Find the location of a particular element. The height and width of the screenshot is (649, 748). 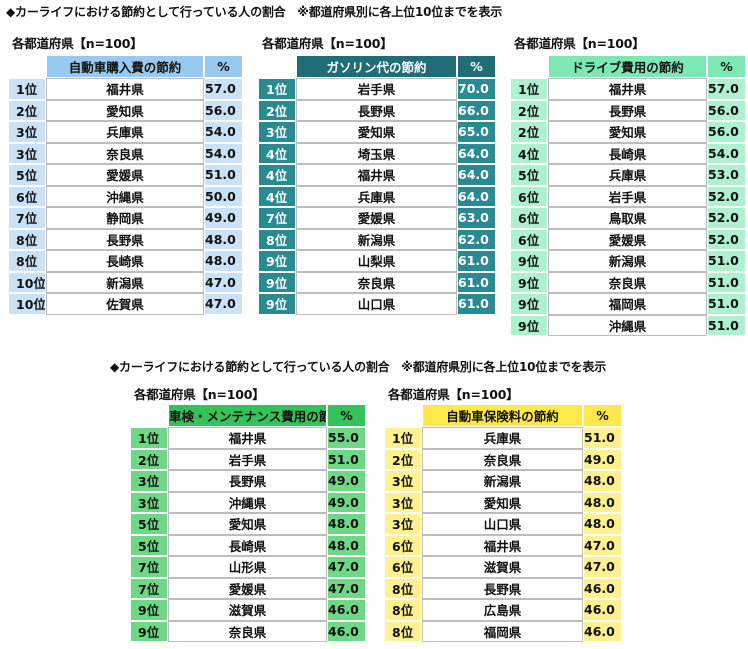

table-row: 4位 埼玉県 64.0 is located at coordinates (377, 153).